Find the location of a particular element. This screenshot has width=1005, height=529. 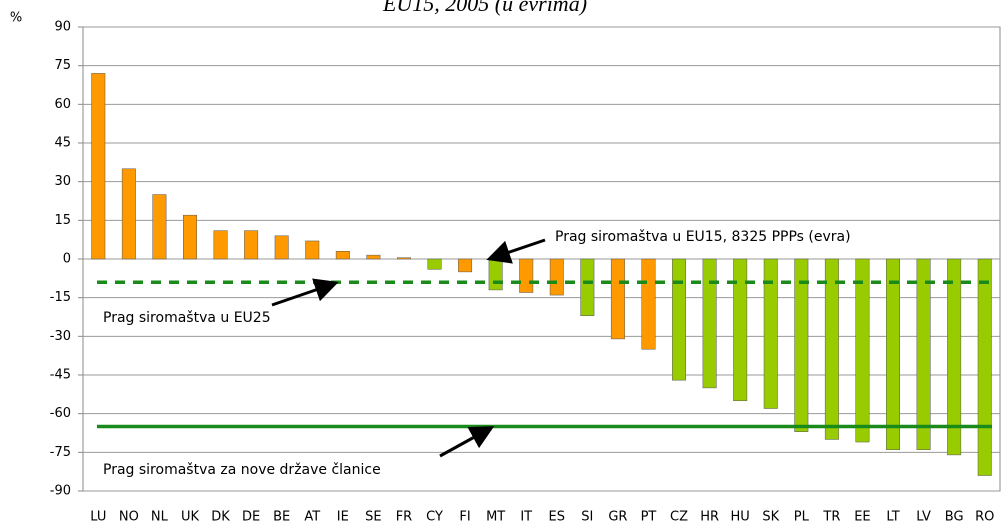

x-tick-label: NO is located at coordinates (129, 517).